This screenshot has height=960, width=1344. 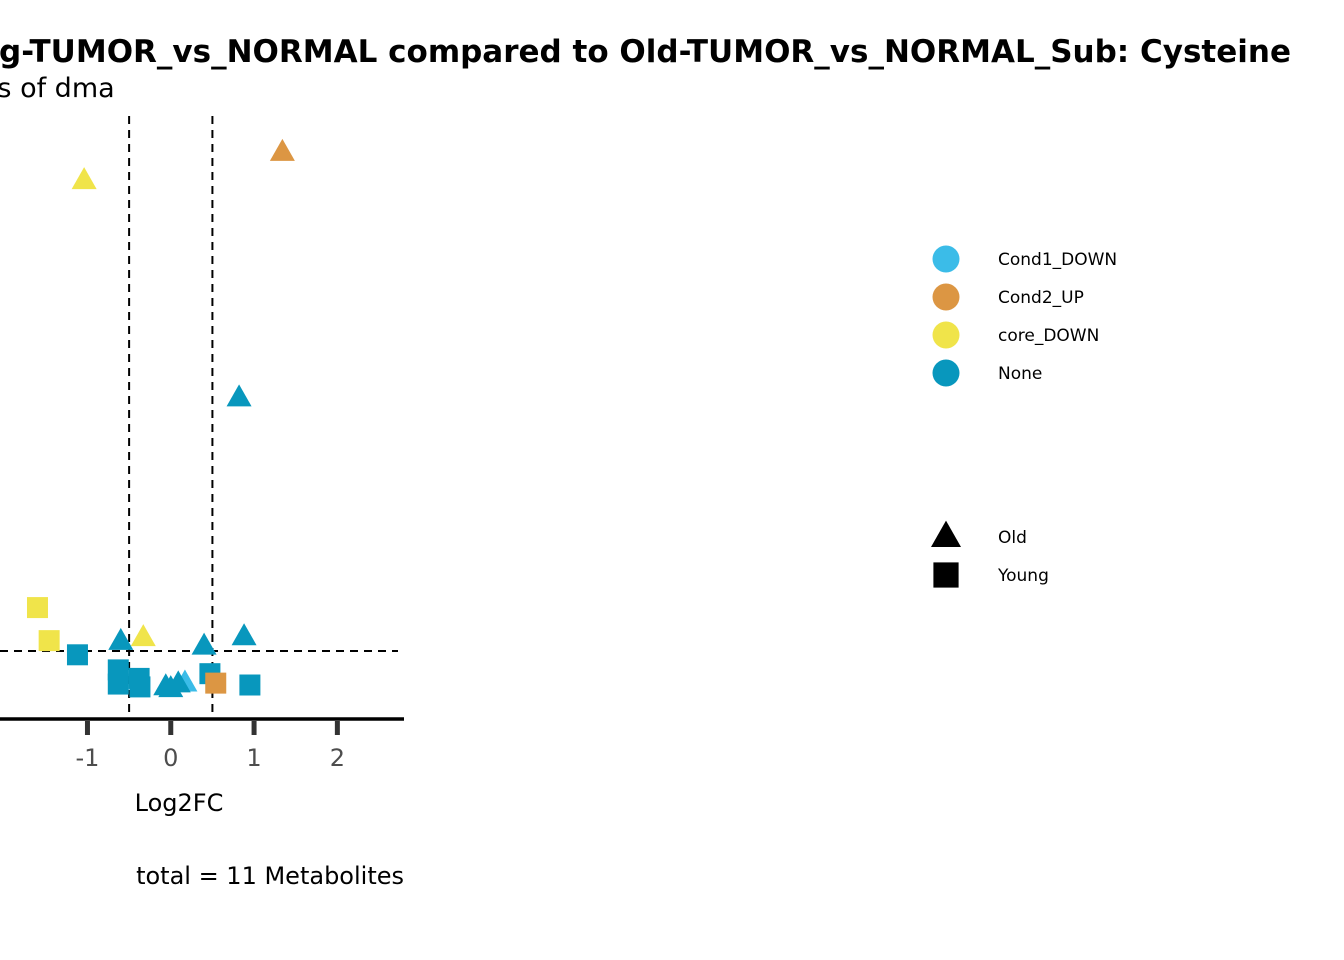 I want to click on legend-color-label: Cond1_DOWN, so click(x=1057, y=260).